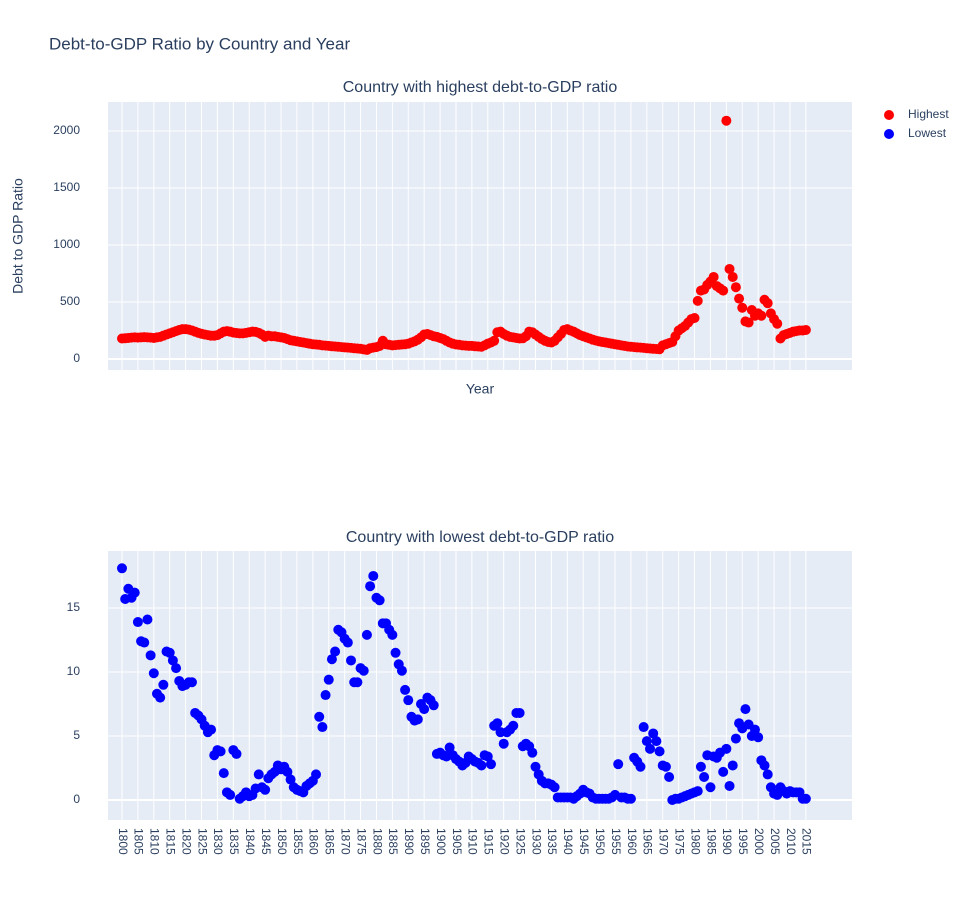 Image resolution: width=972 pixels, height=900 pixels. Describe the element at coordinates (202, 841) in the screenshot. I see `x-tick-label: 1825` at that location.